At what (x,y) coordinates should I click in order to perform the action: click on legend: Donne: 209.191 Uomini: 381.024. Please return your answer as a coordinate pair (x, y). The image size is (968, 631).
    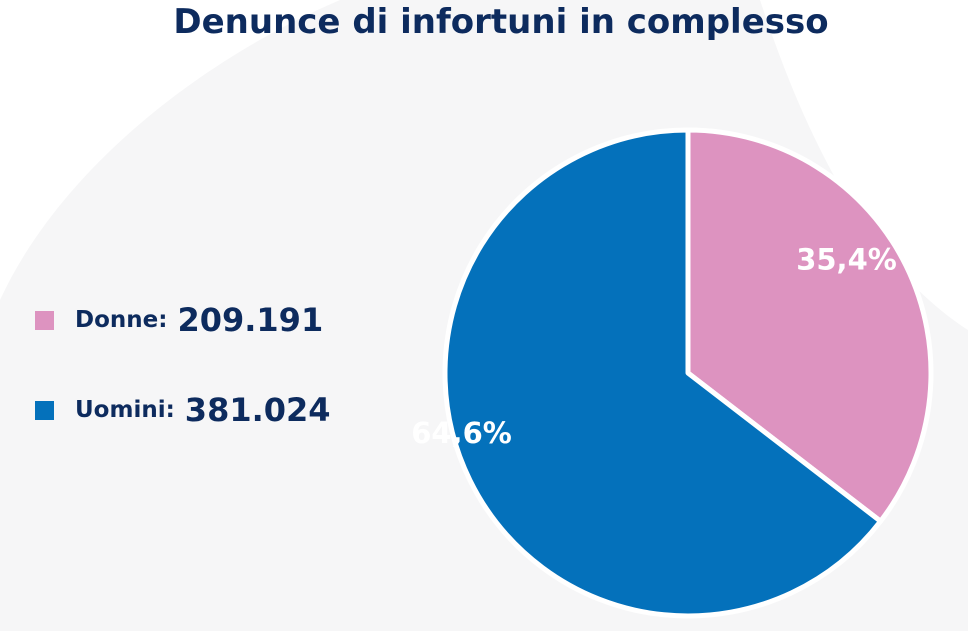
    Looking at the image, I should click on (183, 388).